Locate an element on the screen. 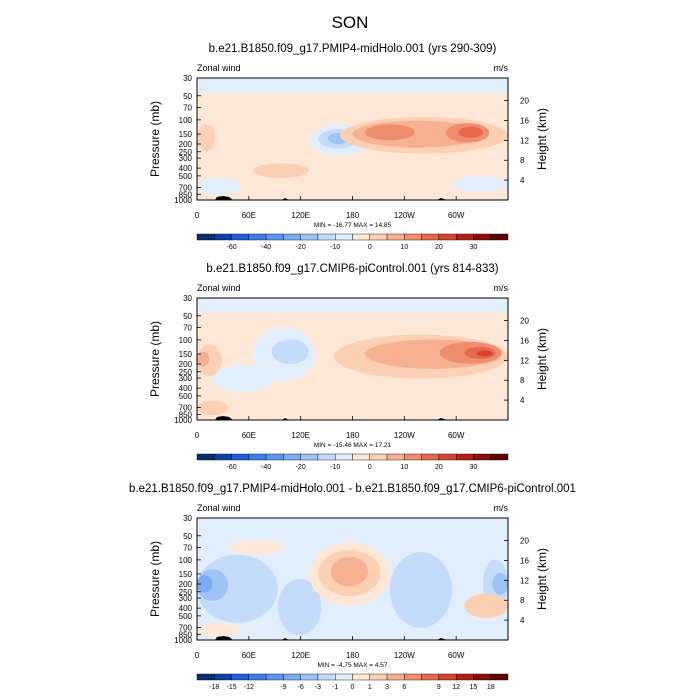 The image size is (700, 700). y-tick-label: 30 is located at coordinates (187, 78).